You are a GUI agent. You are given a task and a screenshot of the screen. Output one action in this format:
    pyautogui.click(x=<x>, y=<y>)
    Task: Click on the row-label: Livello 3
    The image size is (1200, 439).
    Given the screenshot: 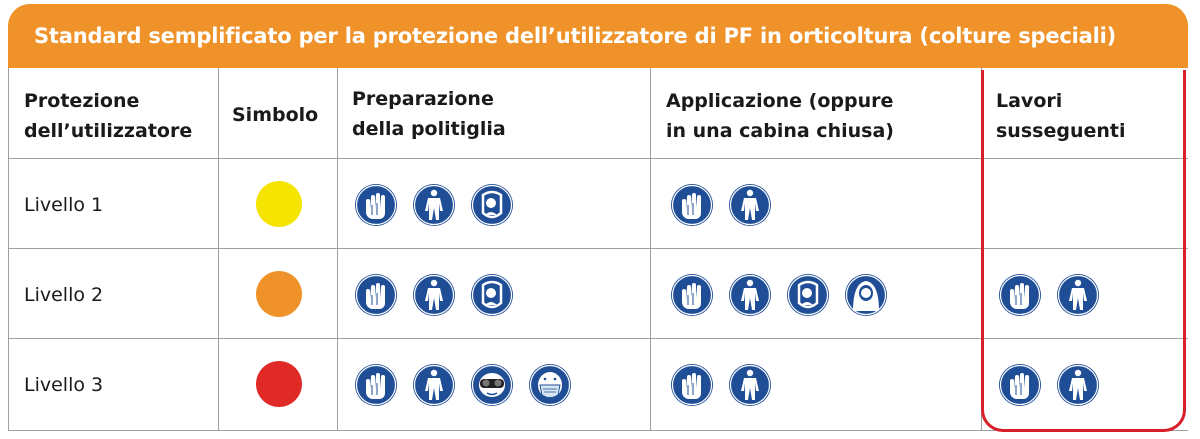 What is the action you would take?
    pyautogui.click(x=64, y=385)
    